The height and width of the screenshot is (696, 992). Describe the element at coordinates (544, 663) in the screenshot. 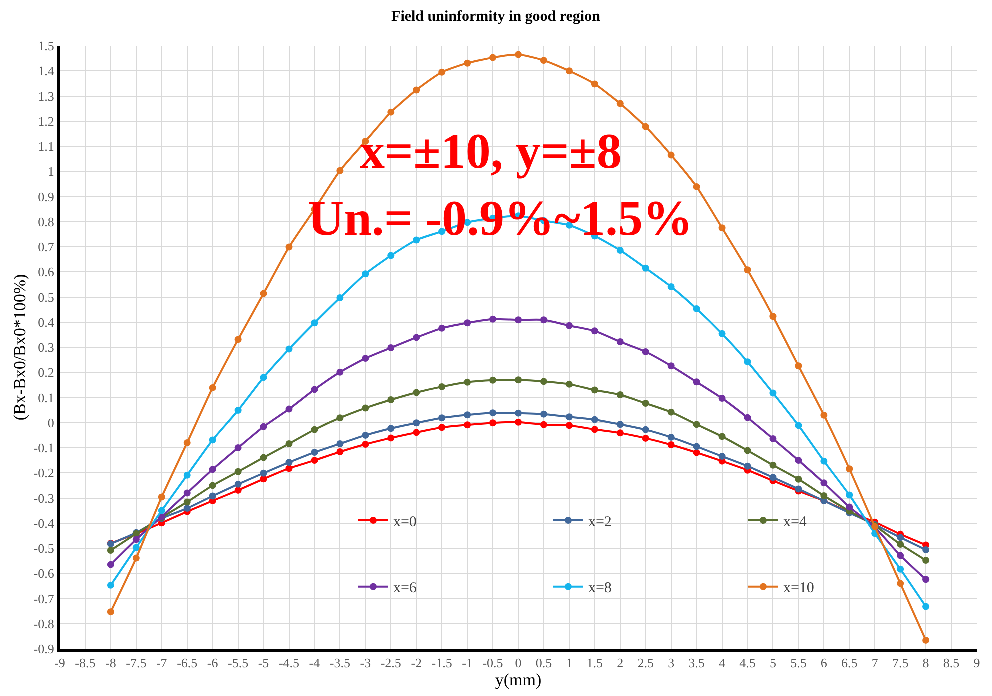

I see `x-tick-label: 0.5` at that location.